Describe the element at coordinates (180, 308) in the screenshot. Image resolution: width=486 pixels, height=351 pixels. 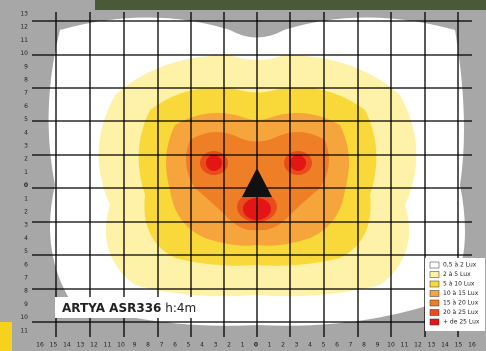
I see `caption-height: h:4m` at that location.